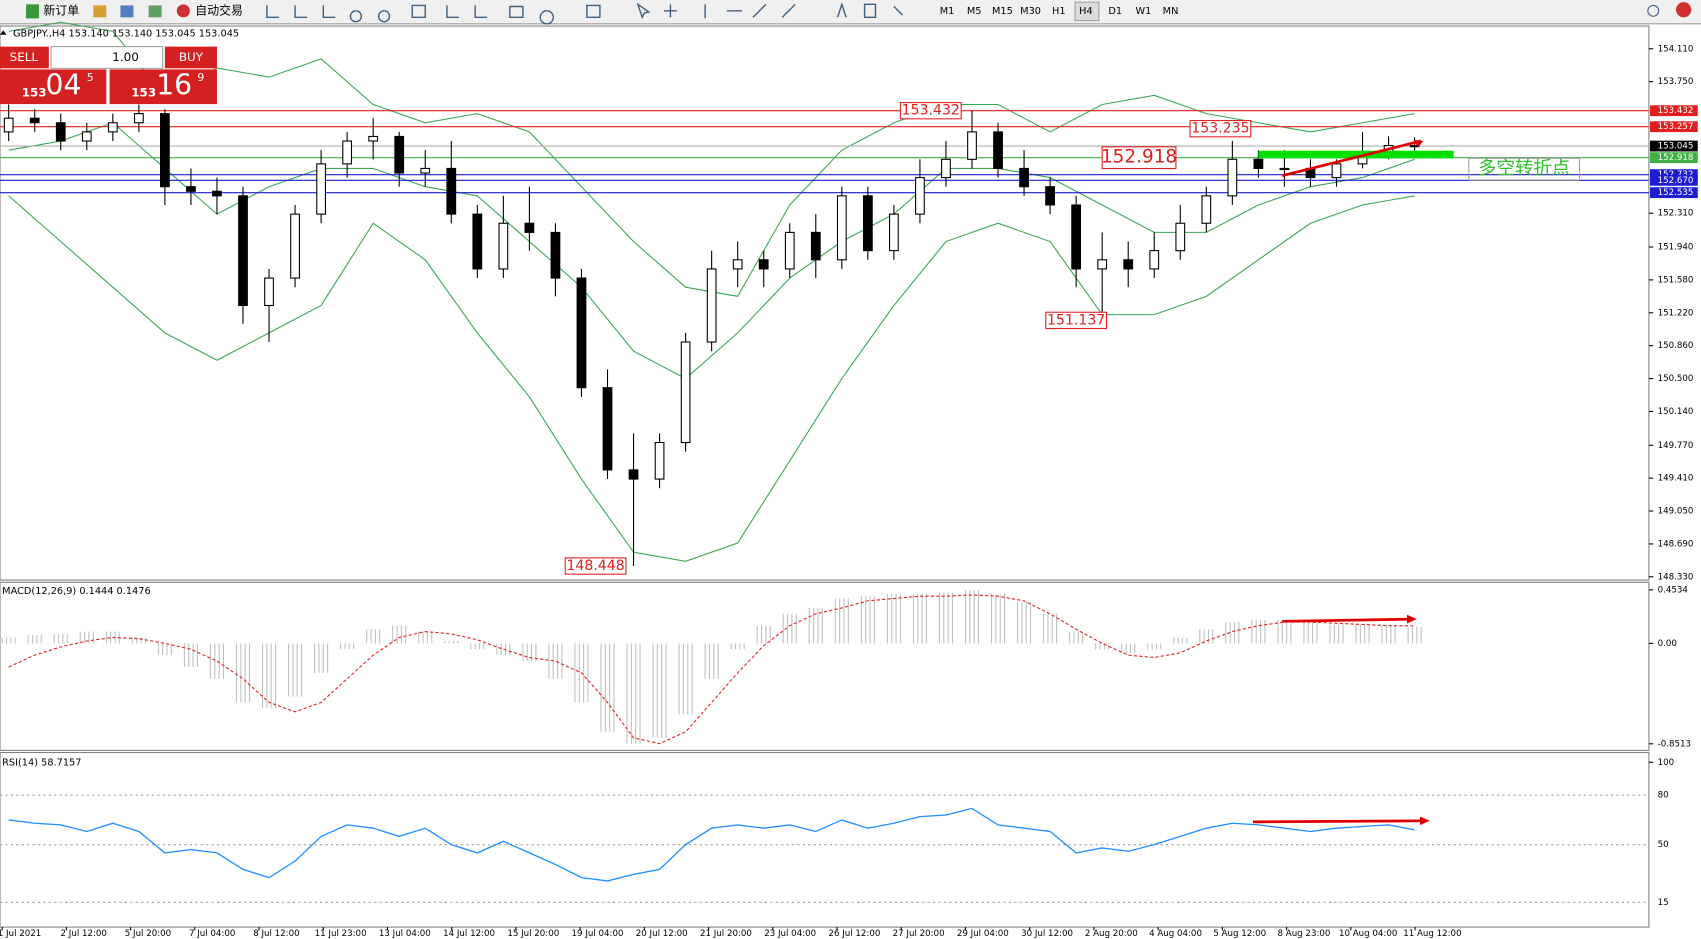  What do you see at coordinates (405, 934) in the screenshot?
I see `x-tick-label: 13 Jul 04:00` at bounding box center [405, 934].